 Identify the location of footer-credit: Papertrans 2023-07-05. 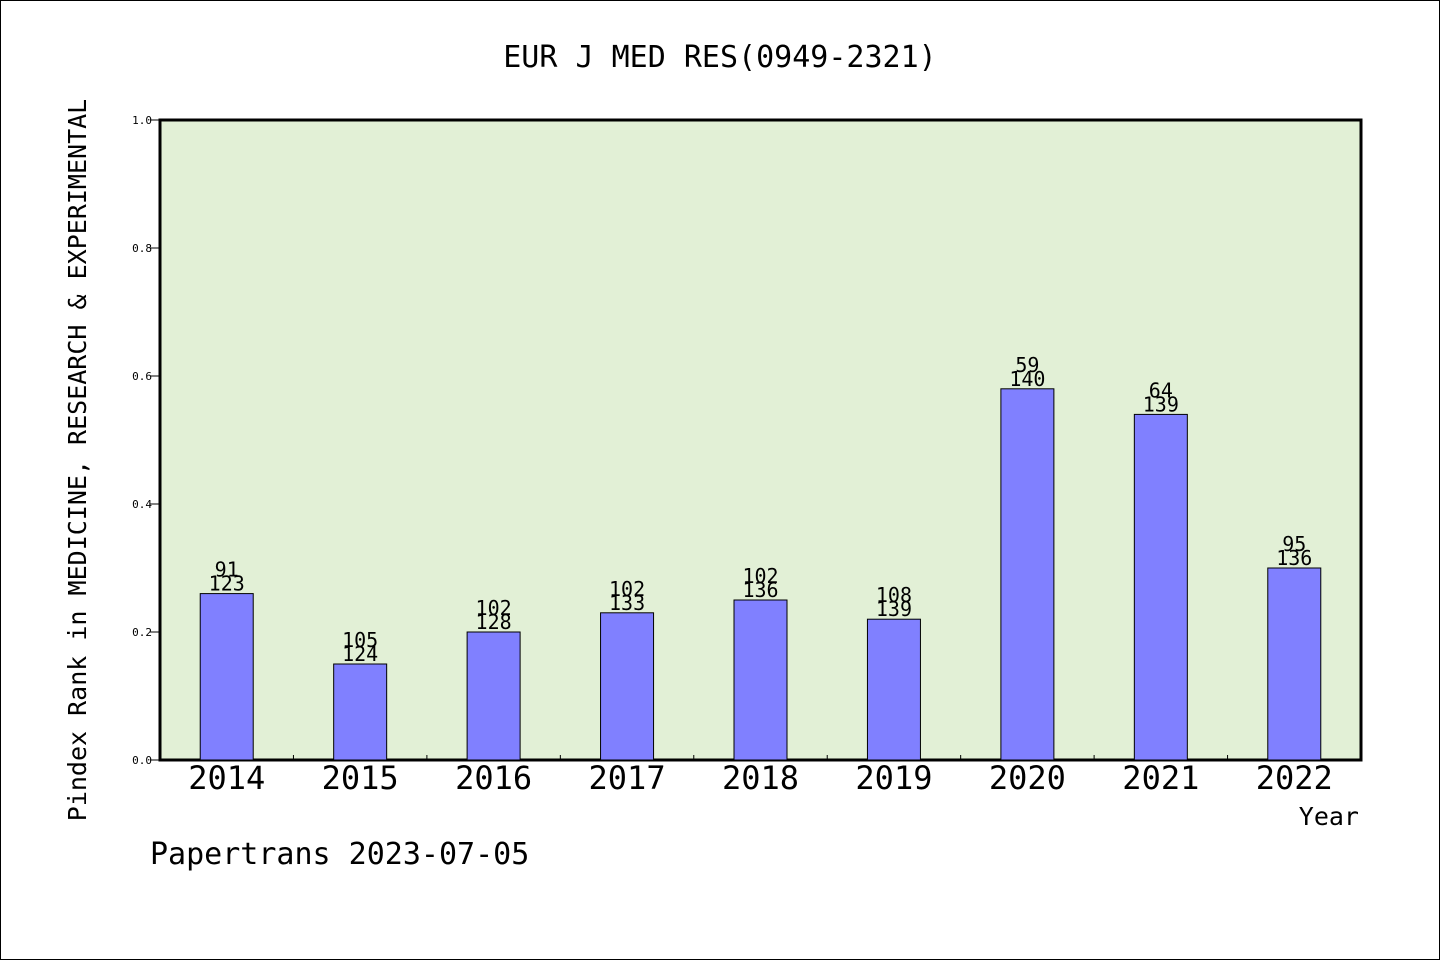
(339, 854).